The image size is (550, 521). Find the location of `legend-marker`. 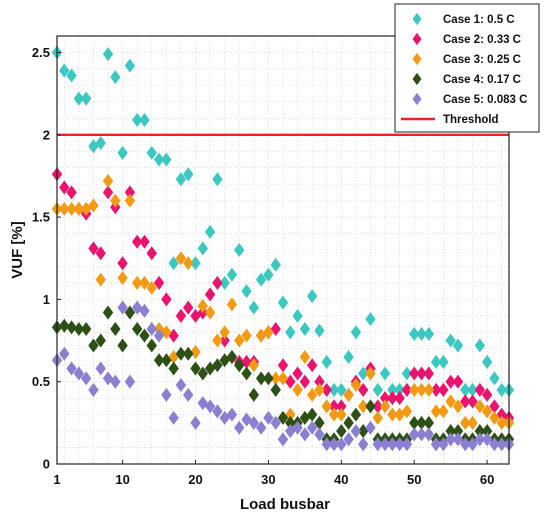

legend-marker is located at coordinates (417, 59).